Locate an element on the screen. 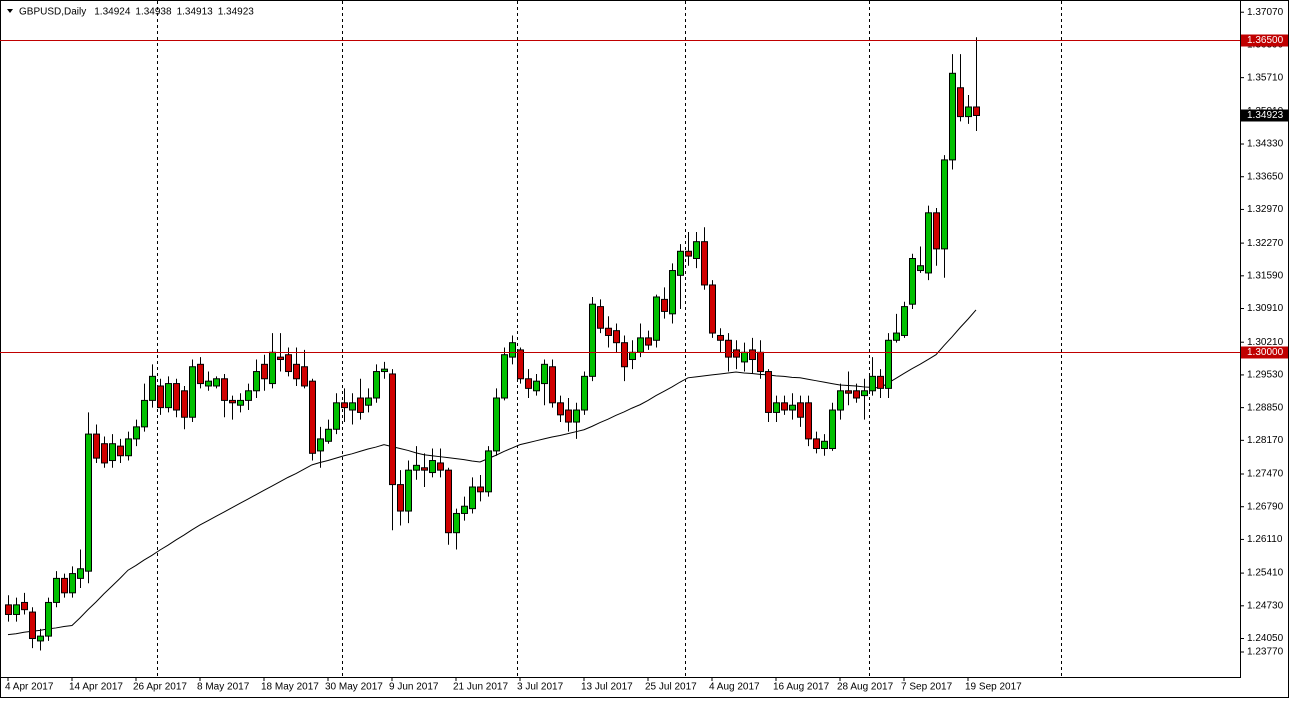  price-label: 1.30000 is located at coordinates (1265, 352).